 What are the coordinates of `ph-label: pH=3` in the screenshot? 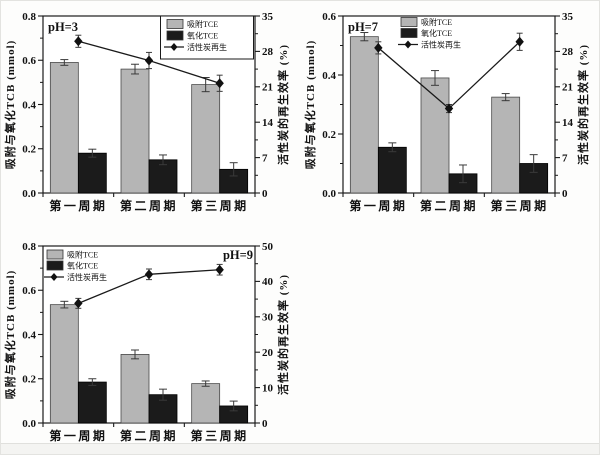 It's located at (63, 27).